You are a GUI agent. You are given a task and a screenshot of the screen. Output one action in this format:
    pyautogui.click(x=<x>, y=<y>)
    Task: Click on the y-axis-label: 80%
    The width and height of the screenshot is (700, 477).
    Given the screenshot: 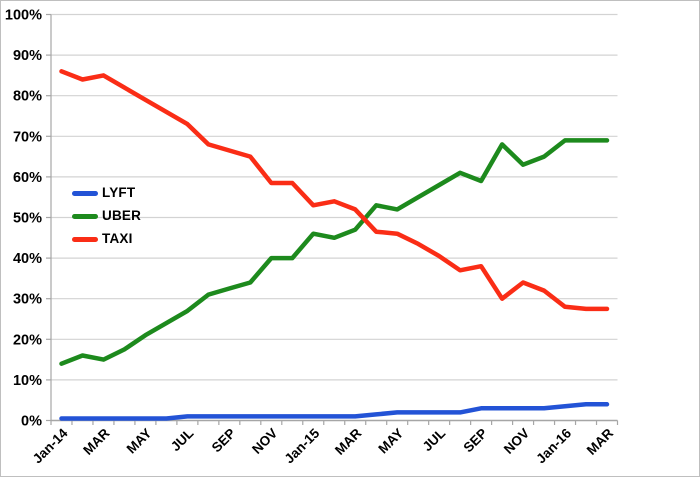 What is the action you would take?
    pyautogui.click(x=27, y=97)
    